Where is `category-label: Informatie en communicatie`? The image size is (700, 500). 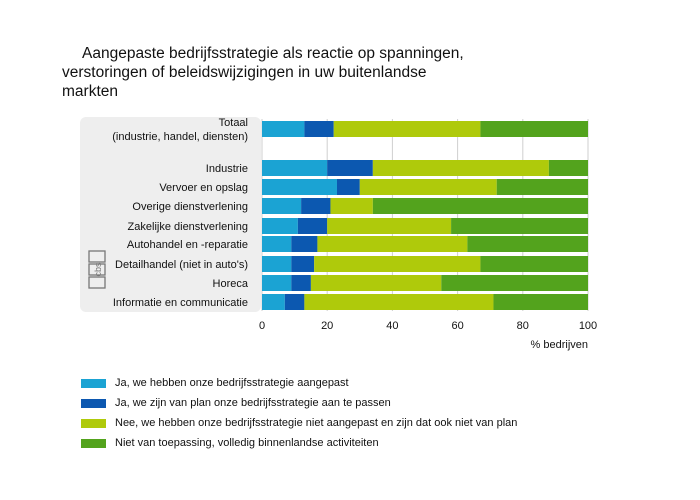 category-label: Informatie en communicatie is located at coordinates (180, 303).